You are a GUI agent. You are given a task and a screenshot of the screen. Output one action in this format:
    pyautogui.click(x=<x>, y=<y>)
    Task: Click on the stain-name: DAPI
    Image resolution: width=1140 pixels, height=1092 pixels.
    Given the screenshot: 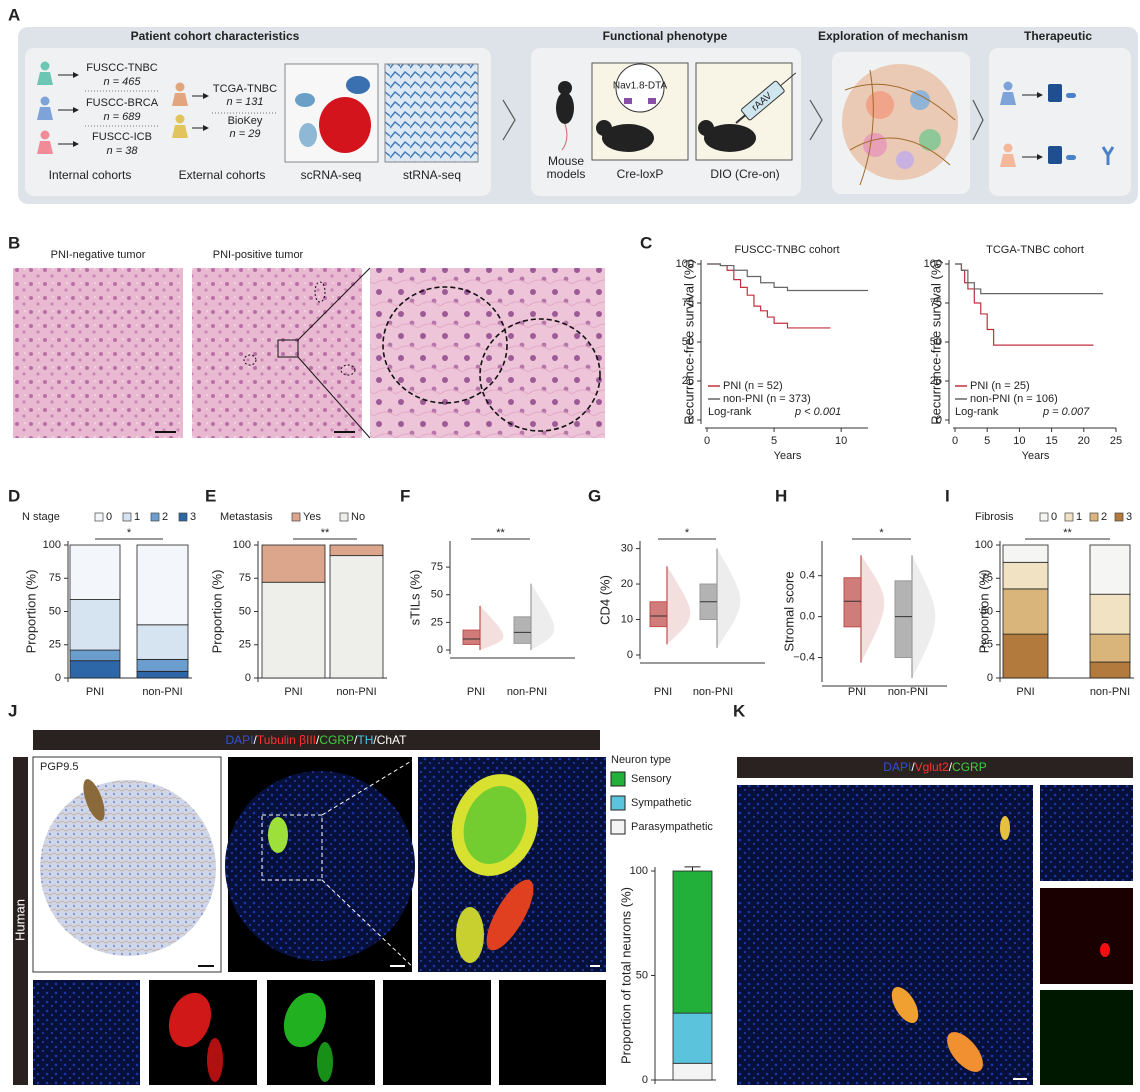 What is the action you would take?
    pyautogui.click(x=897, y=767)
    